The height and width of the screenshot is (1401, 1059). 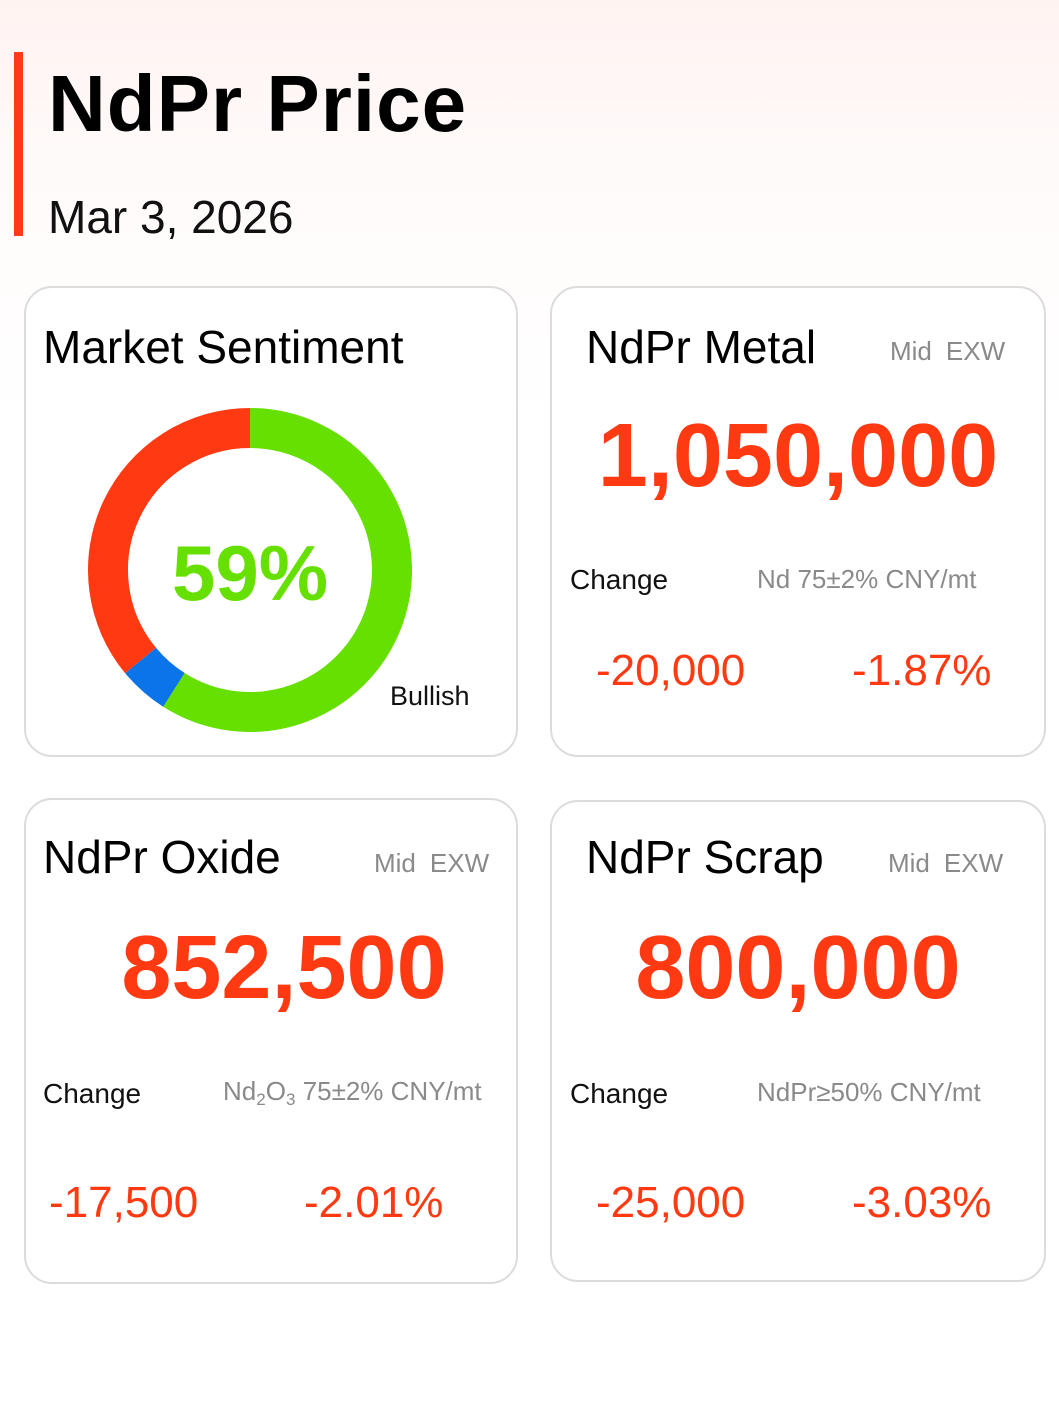 I want to click on change-absolute: -20,000, so click(x=671, y=670).